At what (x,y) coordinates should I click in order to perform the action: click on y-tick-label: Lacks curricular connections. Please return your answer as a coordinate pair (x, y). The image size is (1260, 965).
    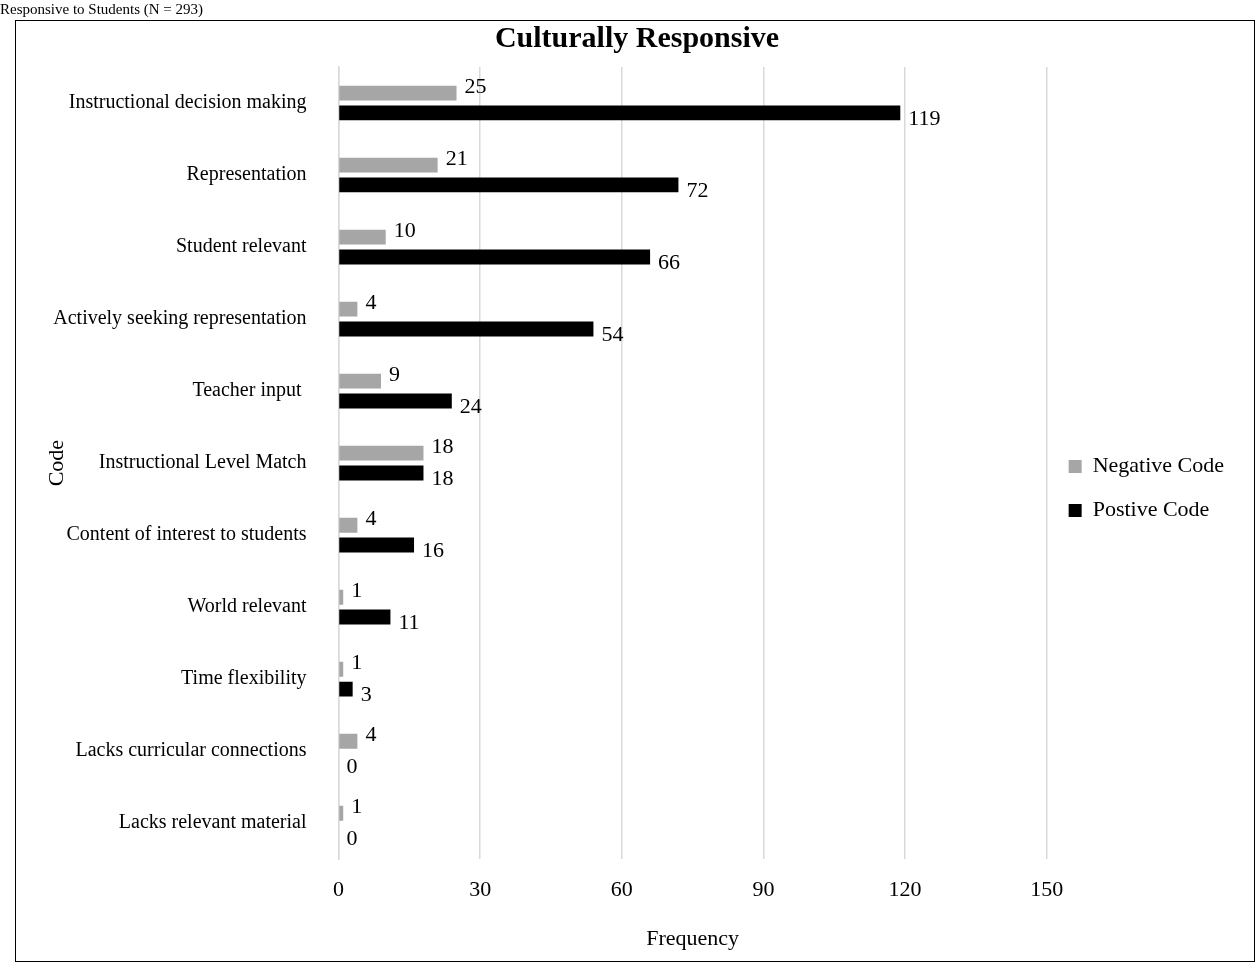
    Looking at the image, I should click on (191, 749).